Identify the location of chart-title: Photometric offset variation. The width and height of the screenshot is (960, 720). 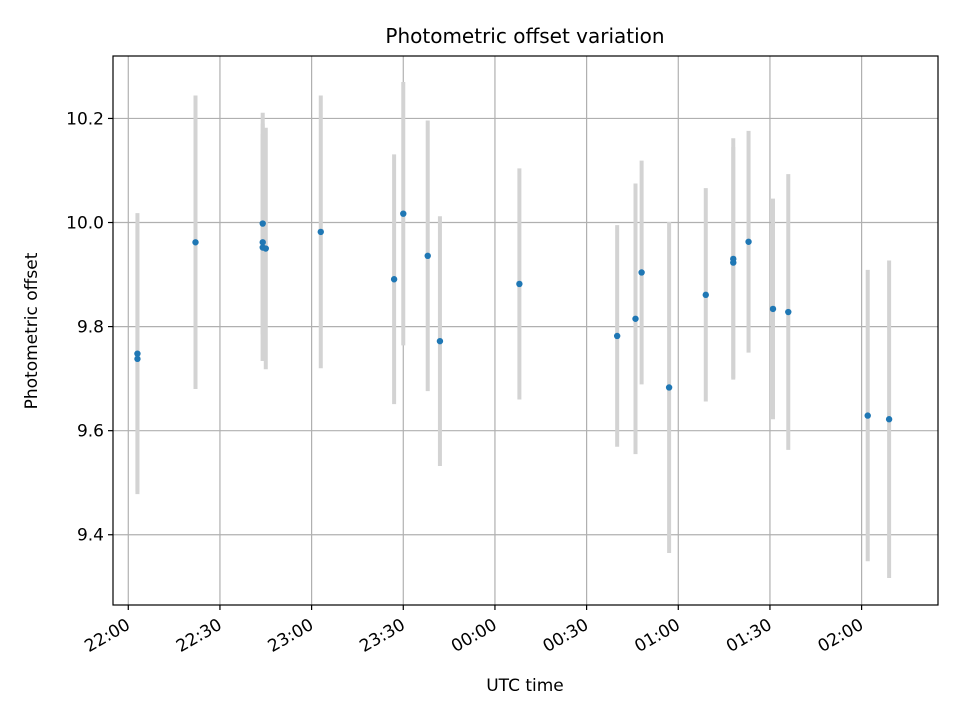
(524, 36).